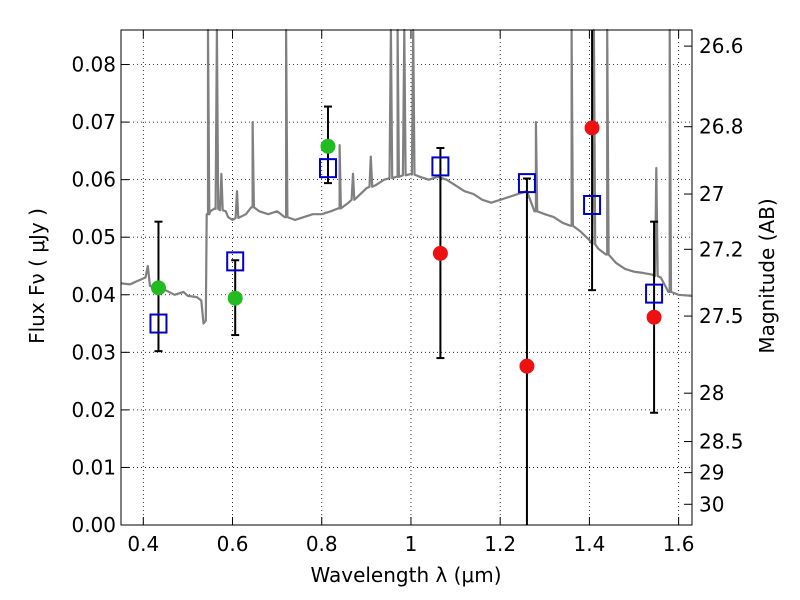  What do you see at coordinates (767, 275) in the screenshot?
I see `right-axis-label: Magnitude (AB)` at bounding box center [767, 275].